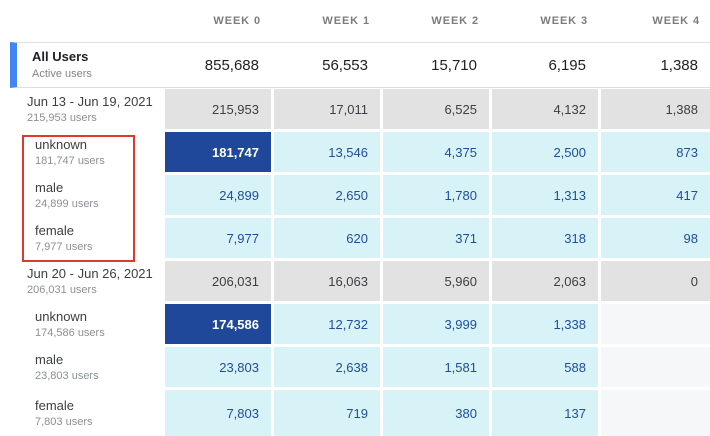  Describe the element at coordinates (62, 117) in the screenshot. I see `row-label-users-count: 215,953 users` at that location.